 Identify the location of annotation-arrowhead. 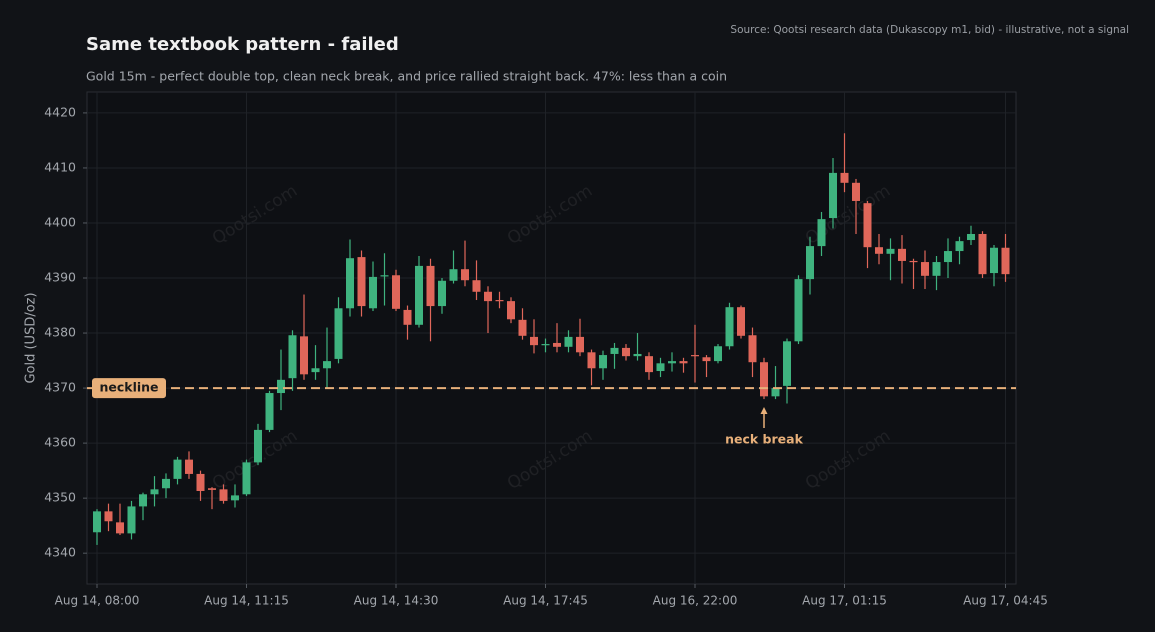
(764, 410).